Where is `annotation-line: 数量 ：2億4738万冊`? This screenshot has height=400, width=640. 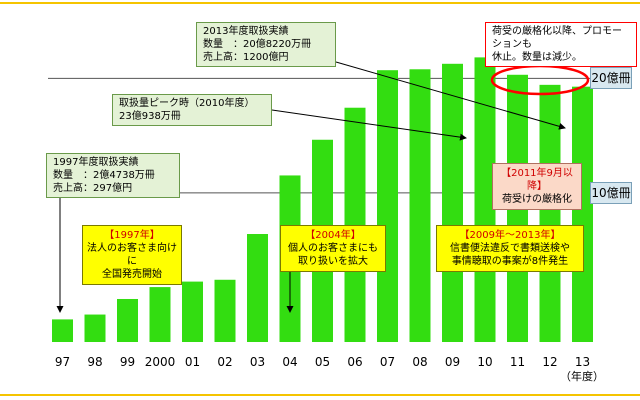 annotation-line: 数量 ：2億4738万冊 is located at coordinates (104, 175).